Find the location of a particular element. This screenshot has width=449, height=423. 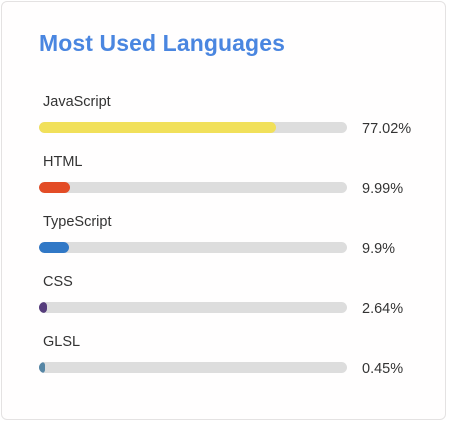

language-percent: 2.64% is located at coordinates (383, 309).